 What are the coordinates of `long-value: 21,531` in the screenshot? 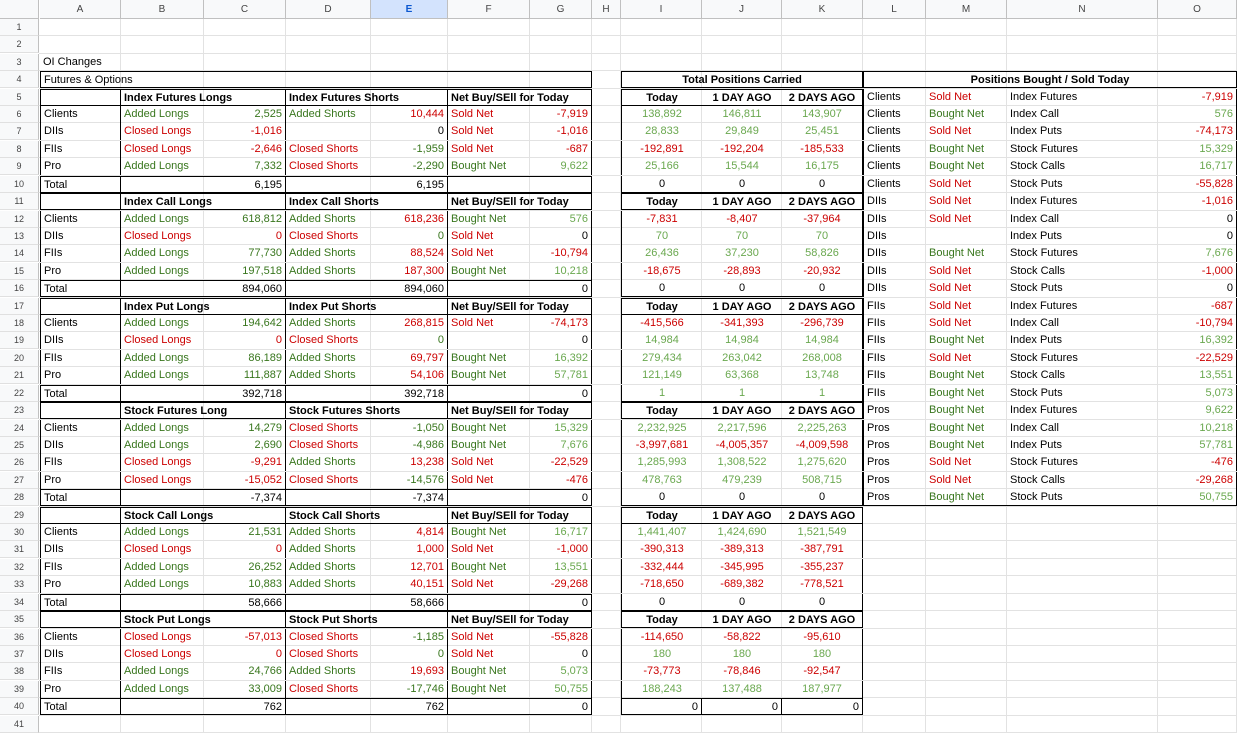 It's located at (245, 532).